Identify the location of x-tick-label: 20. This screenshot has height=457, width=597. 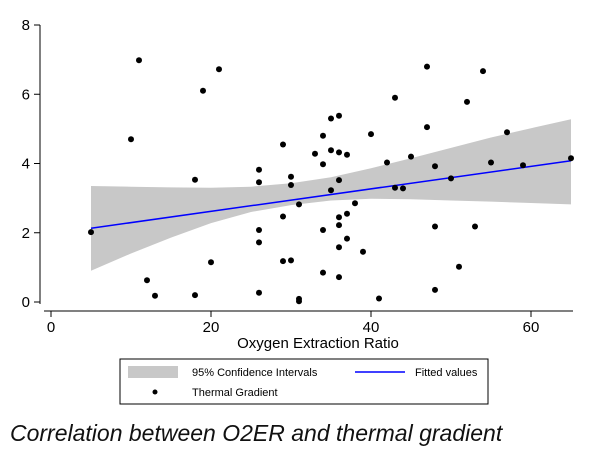
(211, 327).